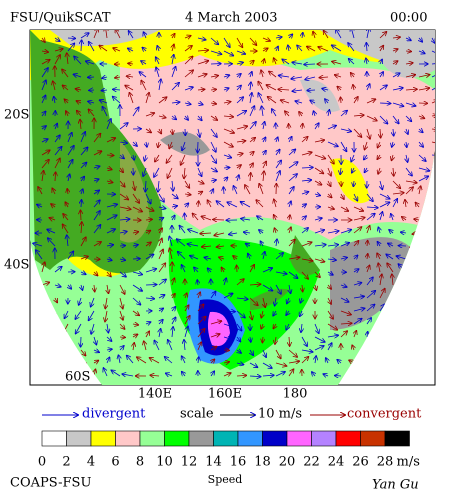  What do you see at coordinates (77, 377) in the screenshot?
I see `lat-label: 60S` at bounding box center [77, 377].